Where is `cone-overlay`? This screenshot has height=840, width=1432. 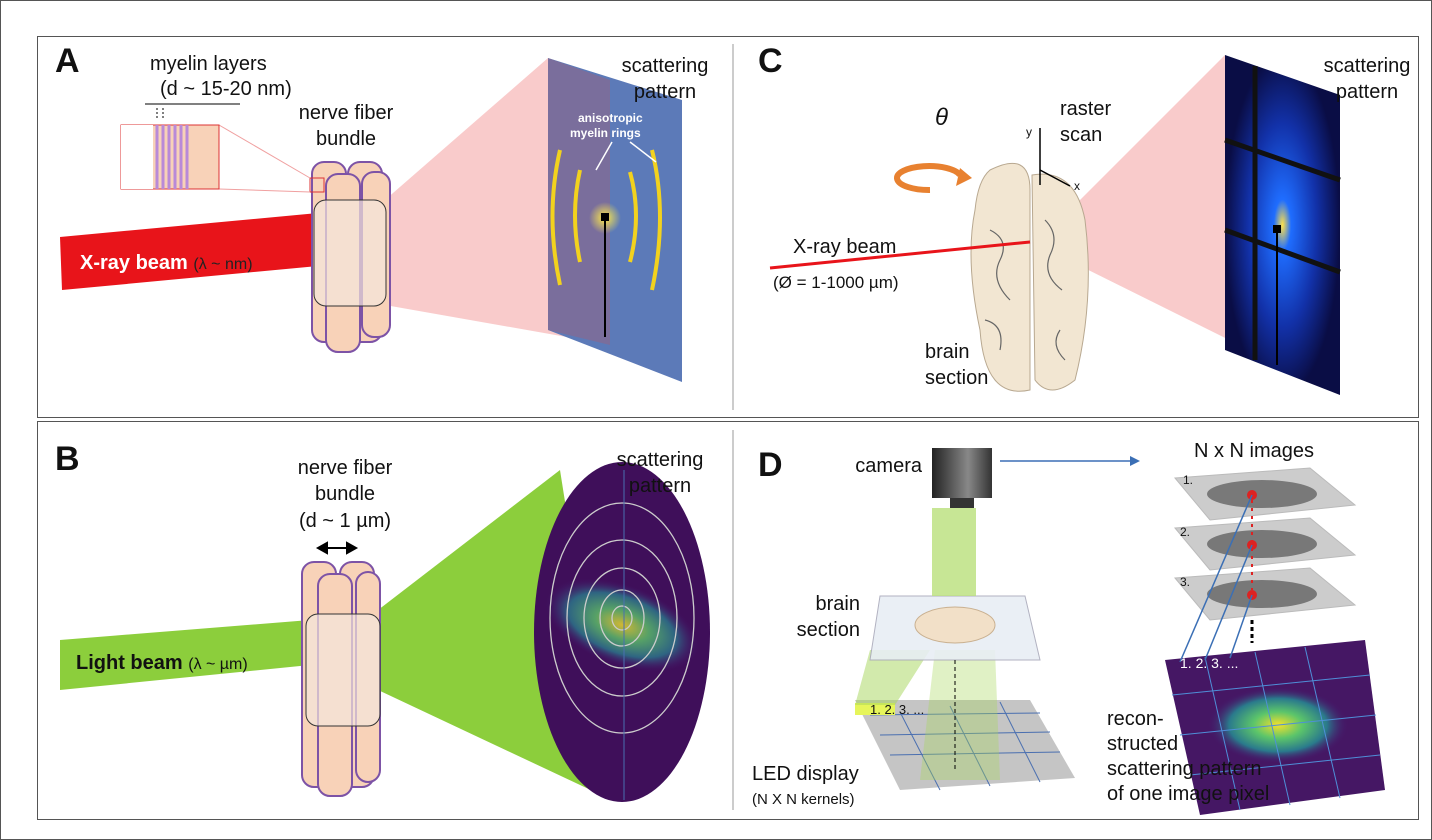 cone-overlay is located at coordinates (579, 201).